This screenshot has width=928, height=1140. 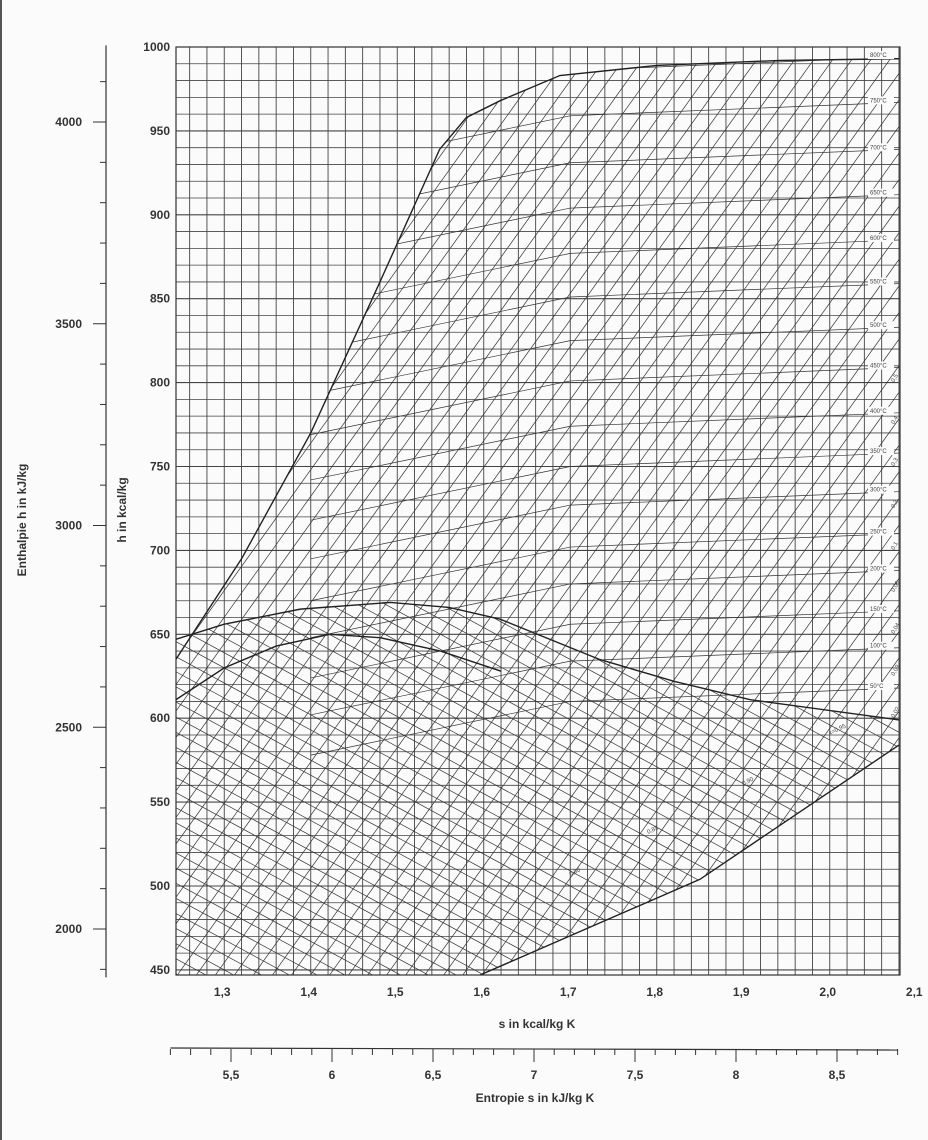 I want to click on secondary-x-tick-label: 5,5, so click(x=231, y=1075).